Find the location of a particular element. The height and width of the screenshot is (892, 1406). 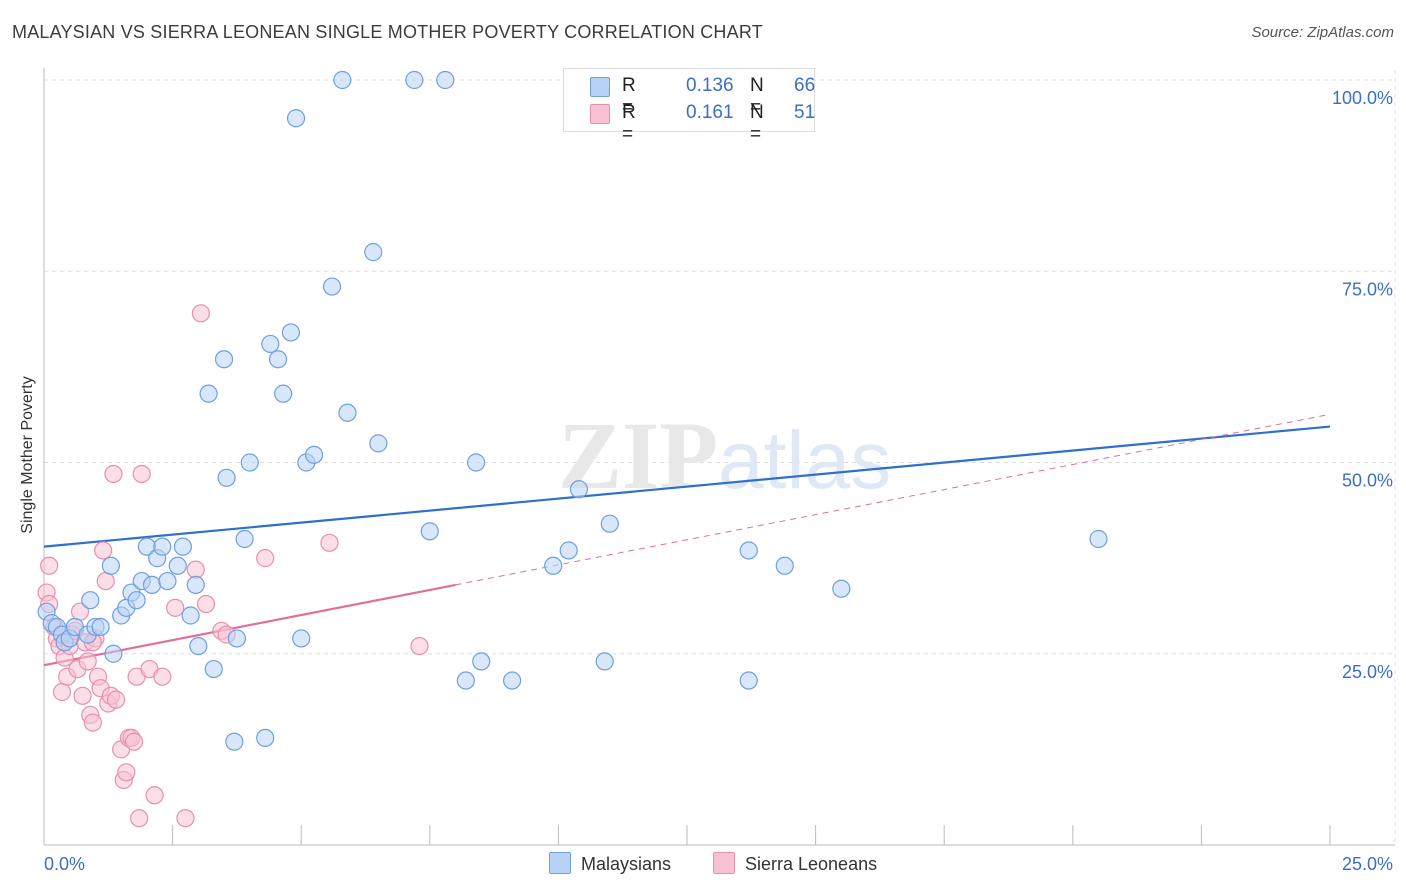

bottom-legend-swatch-malaysians is located at coordinates (560, 863).